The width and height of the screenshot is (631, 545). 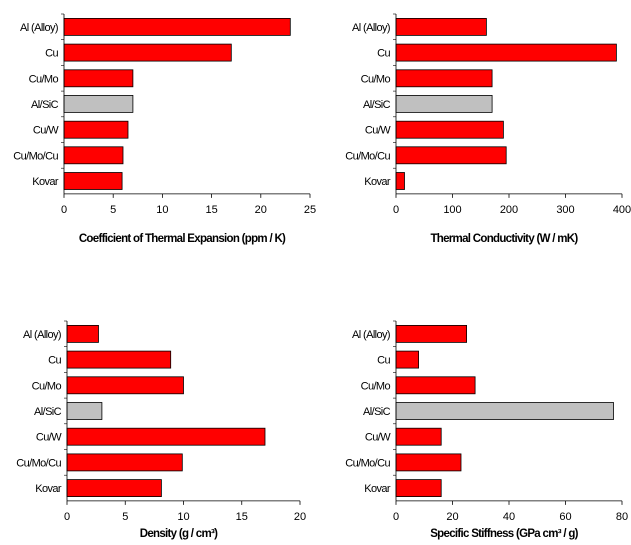 What do you see at coordinates (504, 239) in the screenshot?
I see `x-axis-title: Thermal Conductivity (W / mK)` at bounding box center [504, 239].